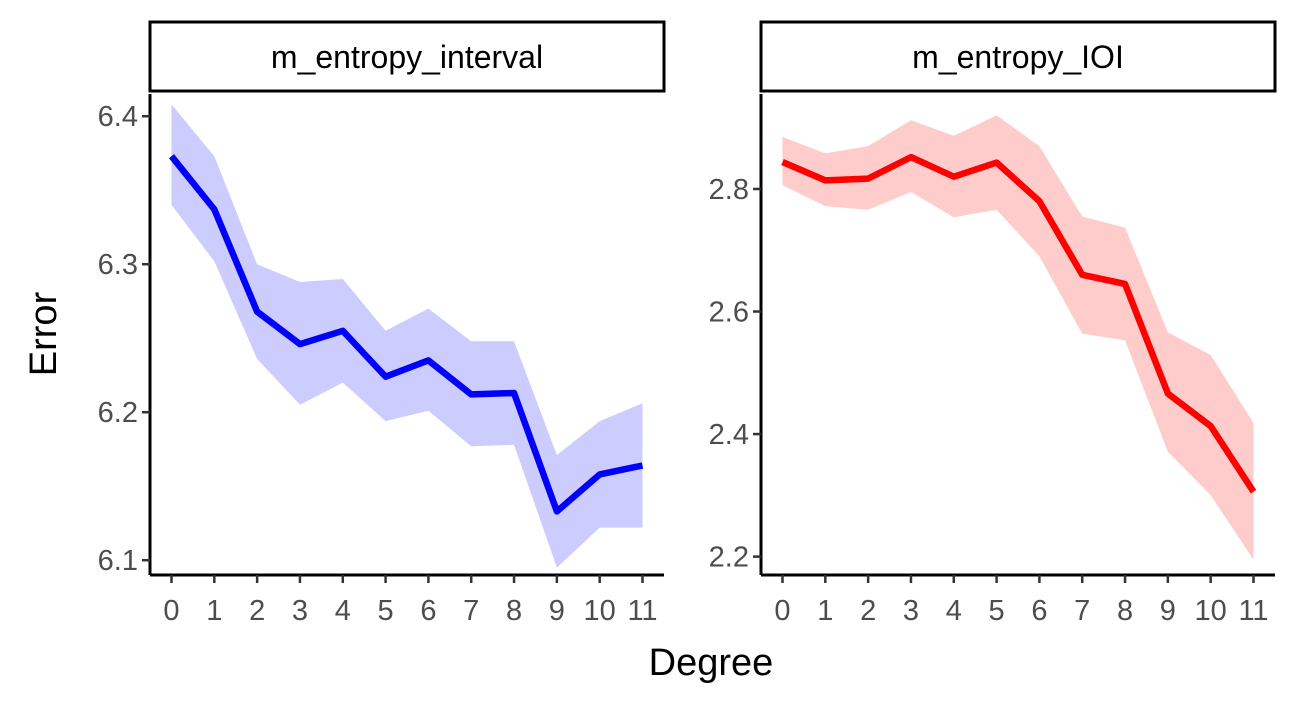 The height and width of the screenshot is (708, 1299). I want to click on y-axis-title: Error, so click(44, 333).